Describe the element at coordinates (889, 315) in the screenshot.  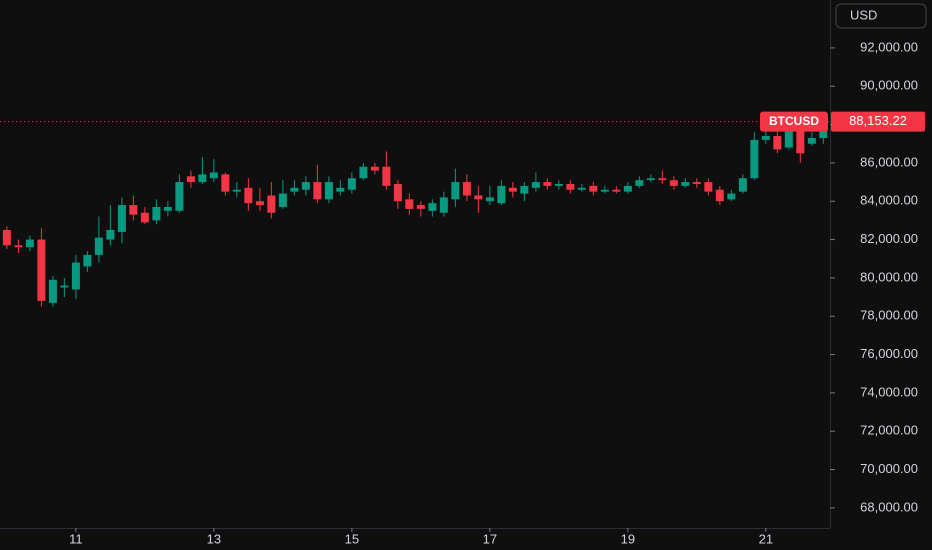
I see `y-tick-label: 78,000.00` at that location.